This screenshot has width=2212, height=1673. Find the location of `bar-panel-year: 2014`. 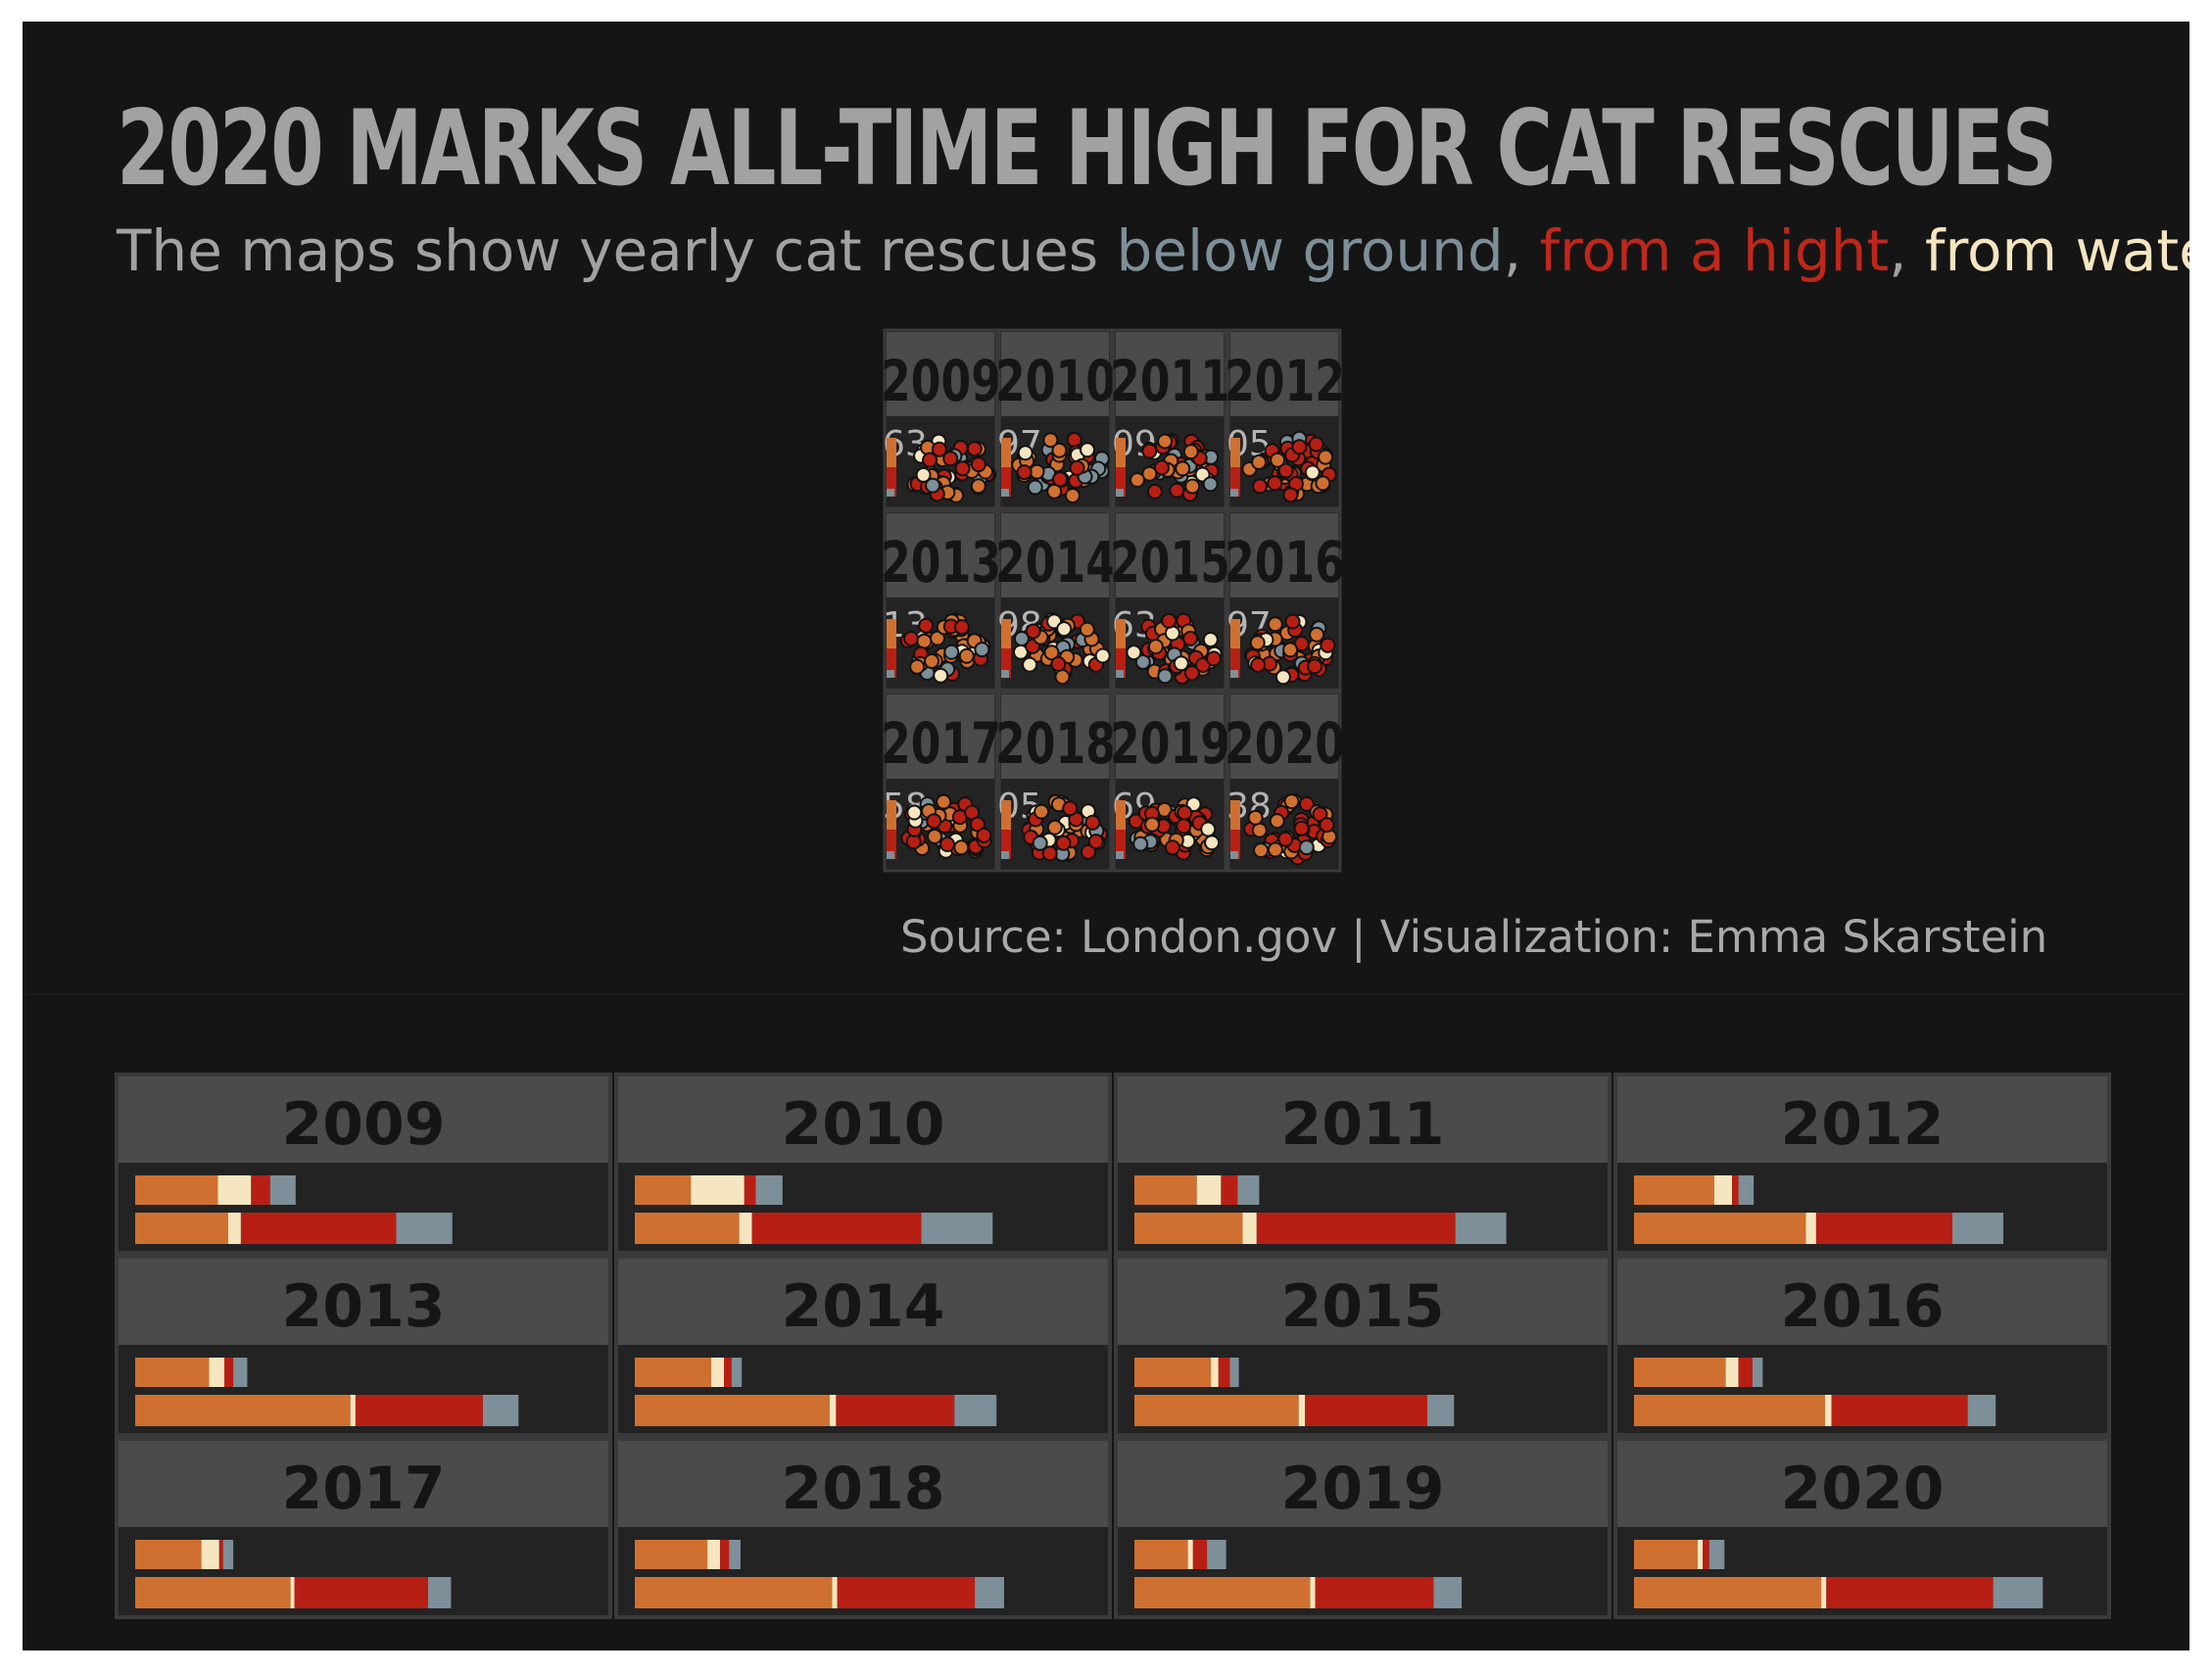

bar-panel-year: 2014 is located at coordinates (863, 1306).